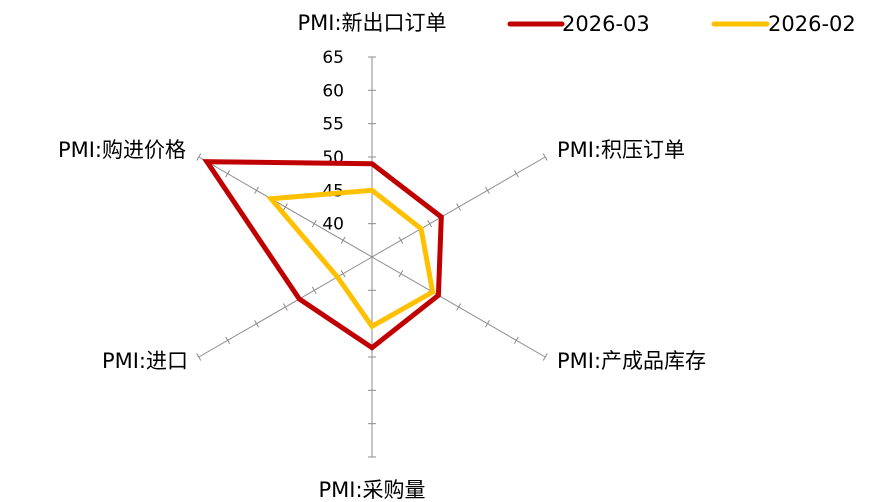  I want to click on tick-label-60: 60, so click(333, 91).